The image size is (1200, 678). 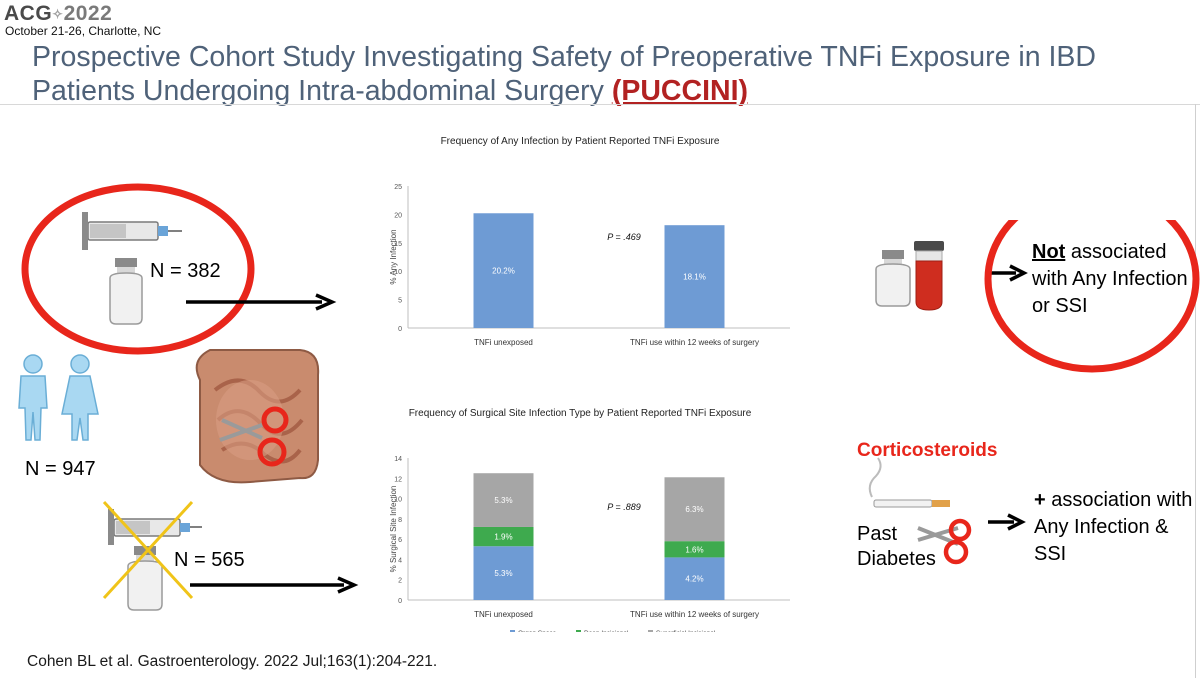 I want to click on logo-ornament: ✧, so click(x=58, y=14).